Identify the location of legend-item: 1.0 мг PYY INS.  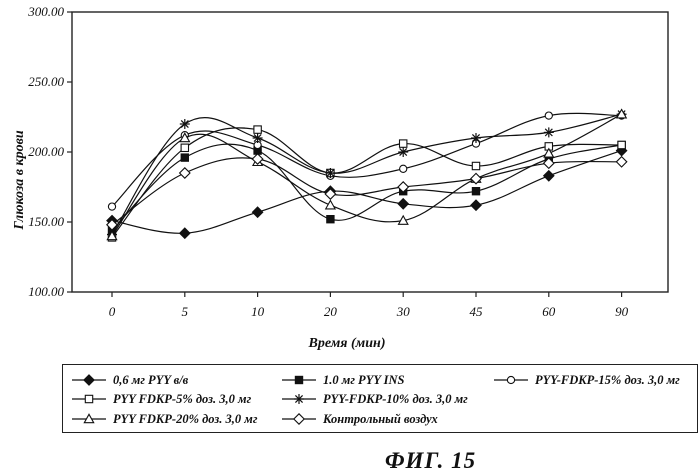
(342, 380).